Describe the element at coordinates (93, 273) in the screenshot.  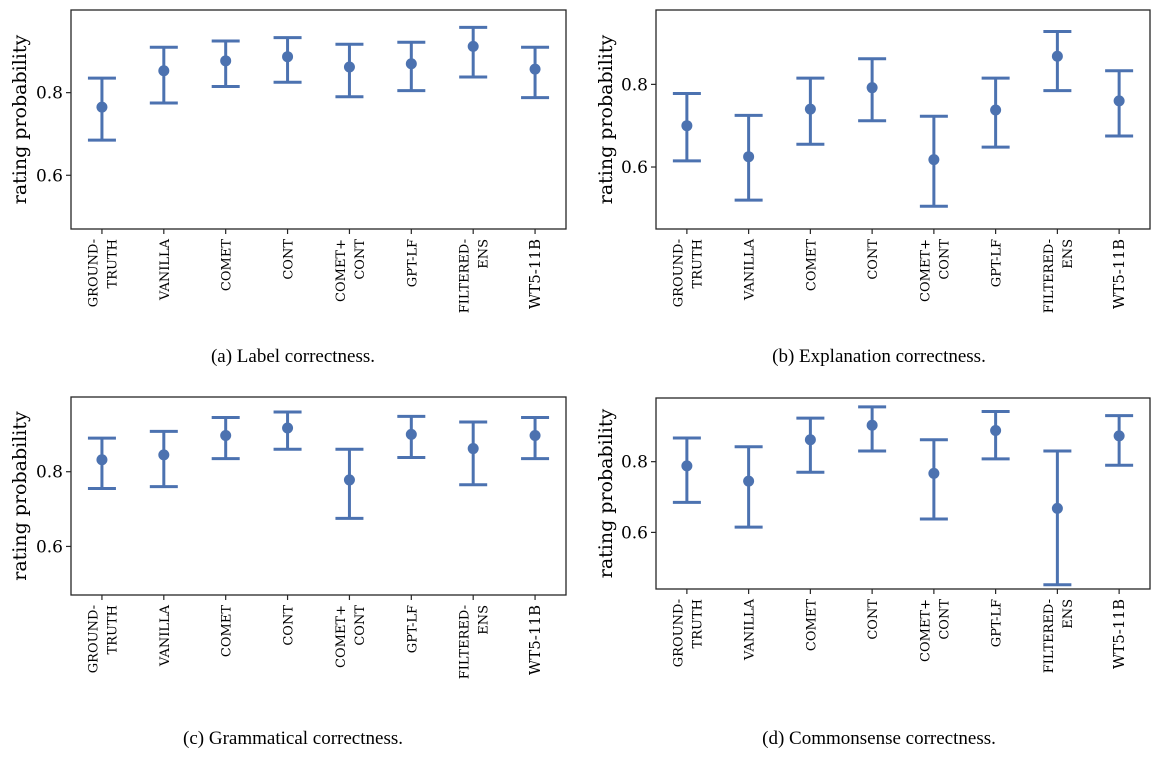
I see `x-tick-label-a-0-0: GROUND-` at that location.